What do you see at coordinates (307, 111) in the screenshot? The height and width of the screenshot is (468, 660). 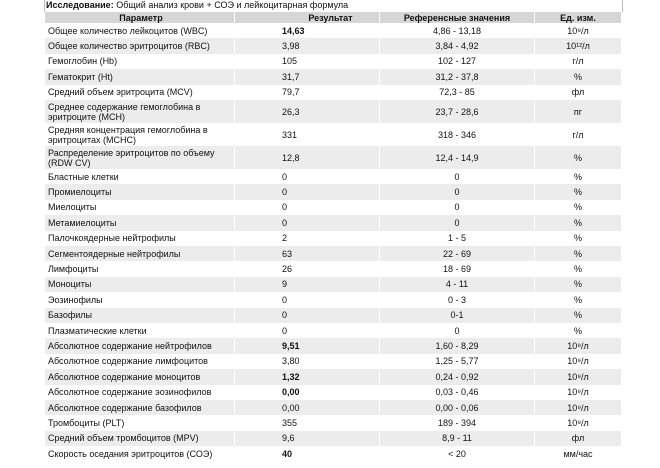 I see `result-cell: 26,3` at bounding box center [307, 111].